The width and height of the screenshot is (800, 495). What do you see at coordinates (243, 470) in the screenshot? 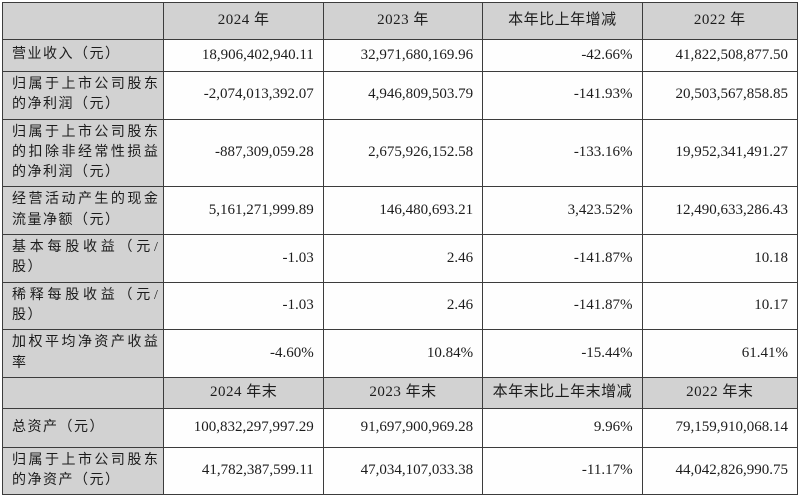
I see `value-cell: 41,782,387,599.11` at bounding box center [243, 470].